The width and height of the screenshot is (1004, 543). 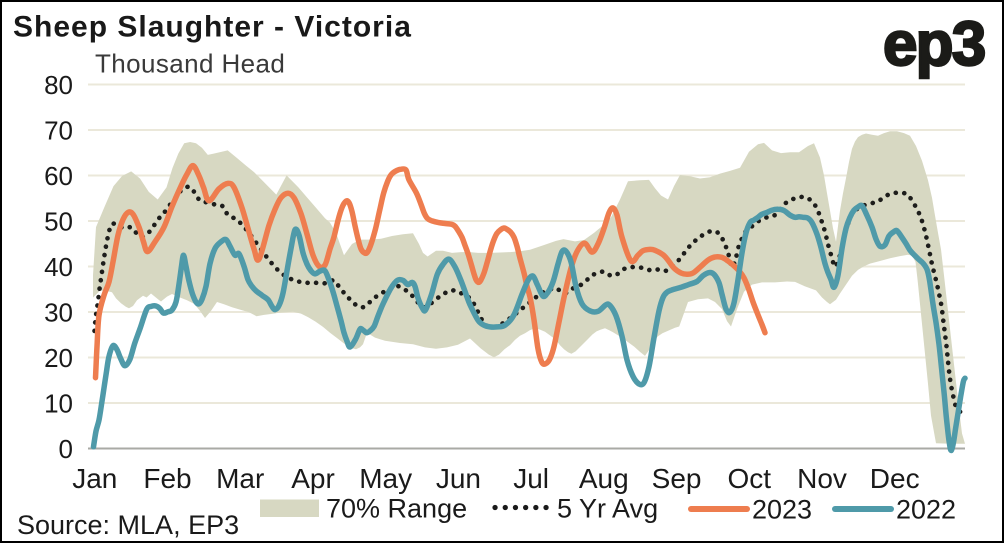 What do you see at coordinates (190, 64) in the screenshot?
I see `svg-text: Thousand Head` at bounding box center [190, 64].